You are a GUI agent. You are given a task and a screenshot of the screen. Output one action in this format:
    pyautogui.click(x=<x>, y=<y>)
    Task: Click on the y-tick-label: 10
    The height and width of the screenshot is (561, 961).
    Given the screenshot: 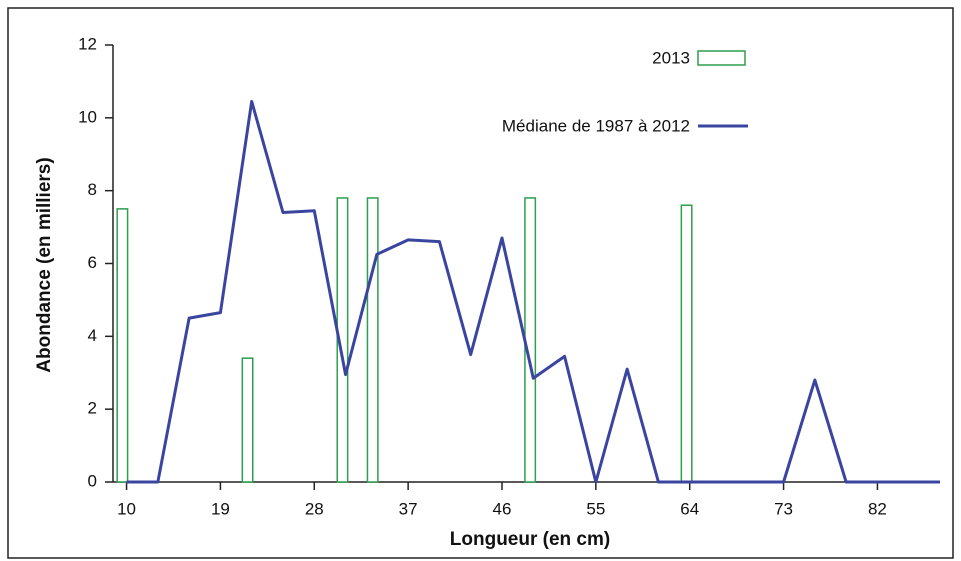 What is the action you would take?
    pyautogui.click(x=87, y=116)
    